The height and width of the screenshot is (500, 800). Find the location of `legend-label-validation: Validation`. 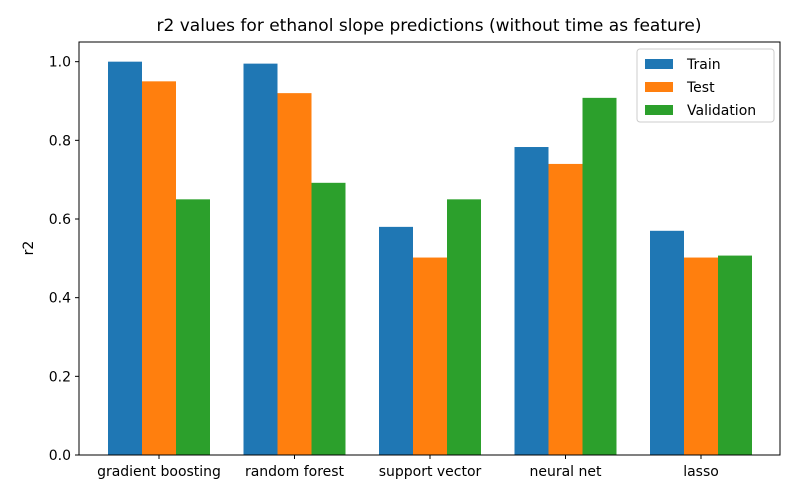

legend-label-validation: Validation is located at coordinates (721, 111).